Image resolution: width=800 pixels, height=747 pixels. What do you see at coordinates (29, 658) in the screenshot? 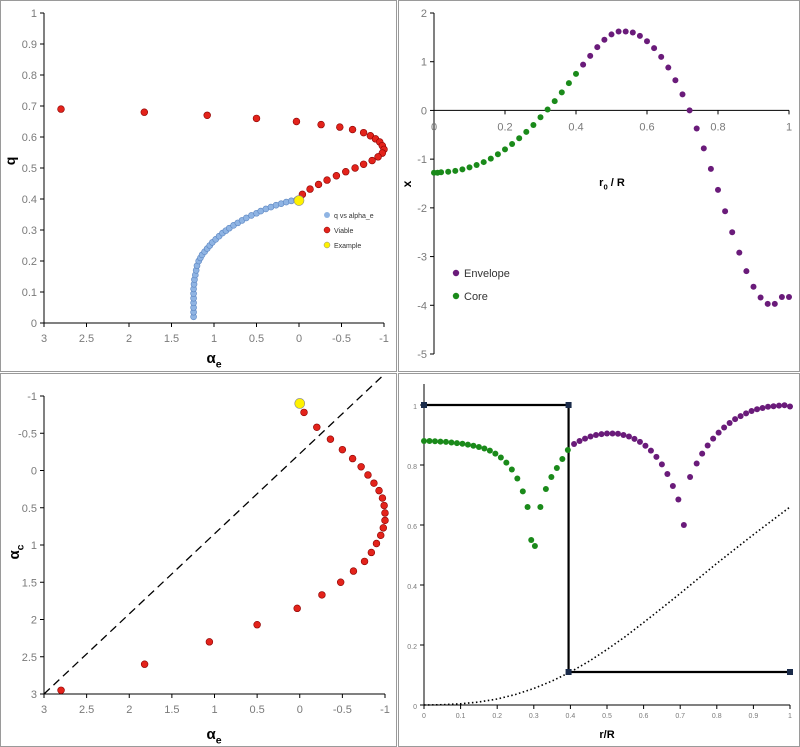
I see `y-tick-label: 2.5` at bounding box center [29, 658].